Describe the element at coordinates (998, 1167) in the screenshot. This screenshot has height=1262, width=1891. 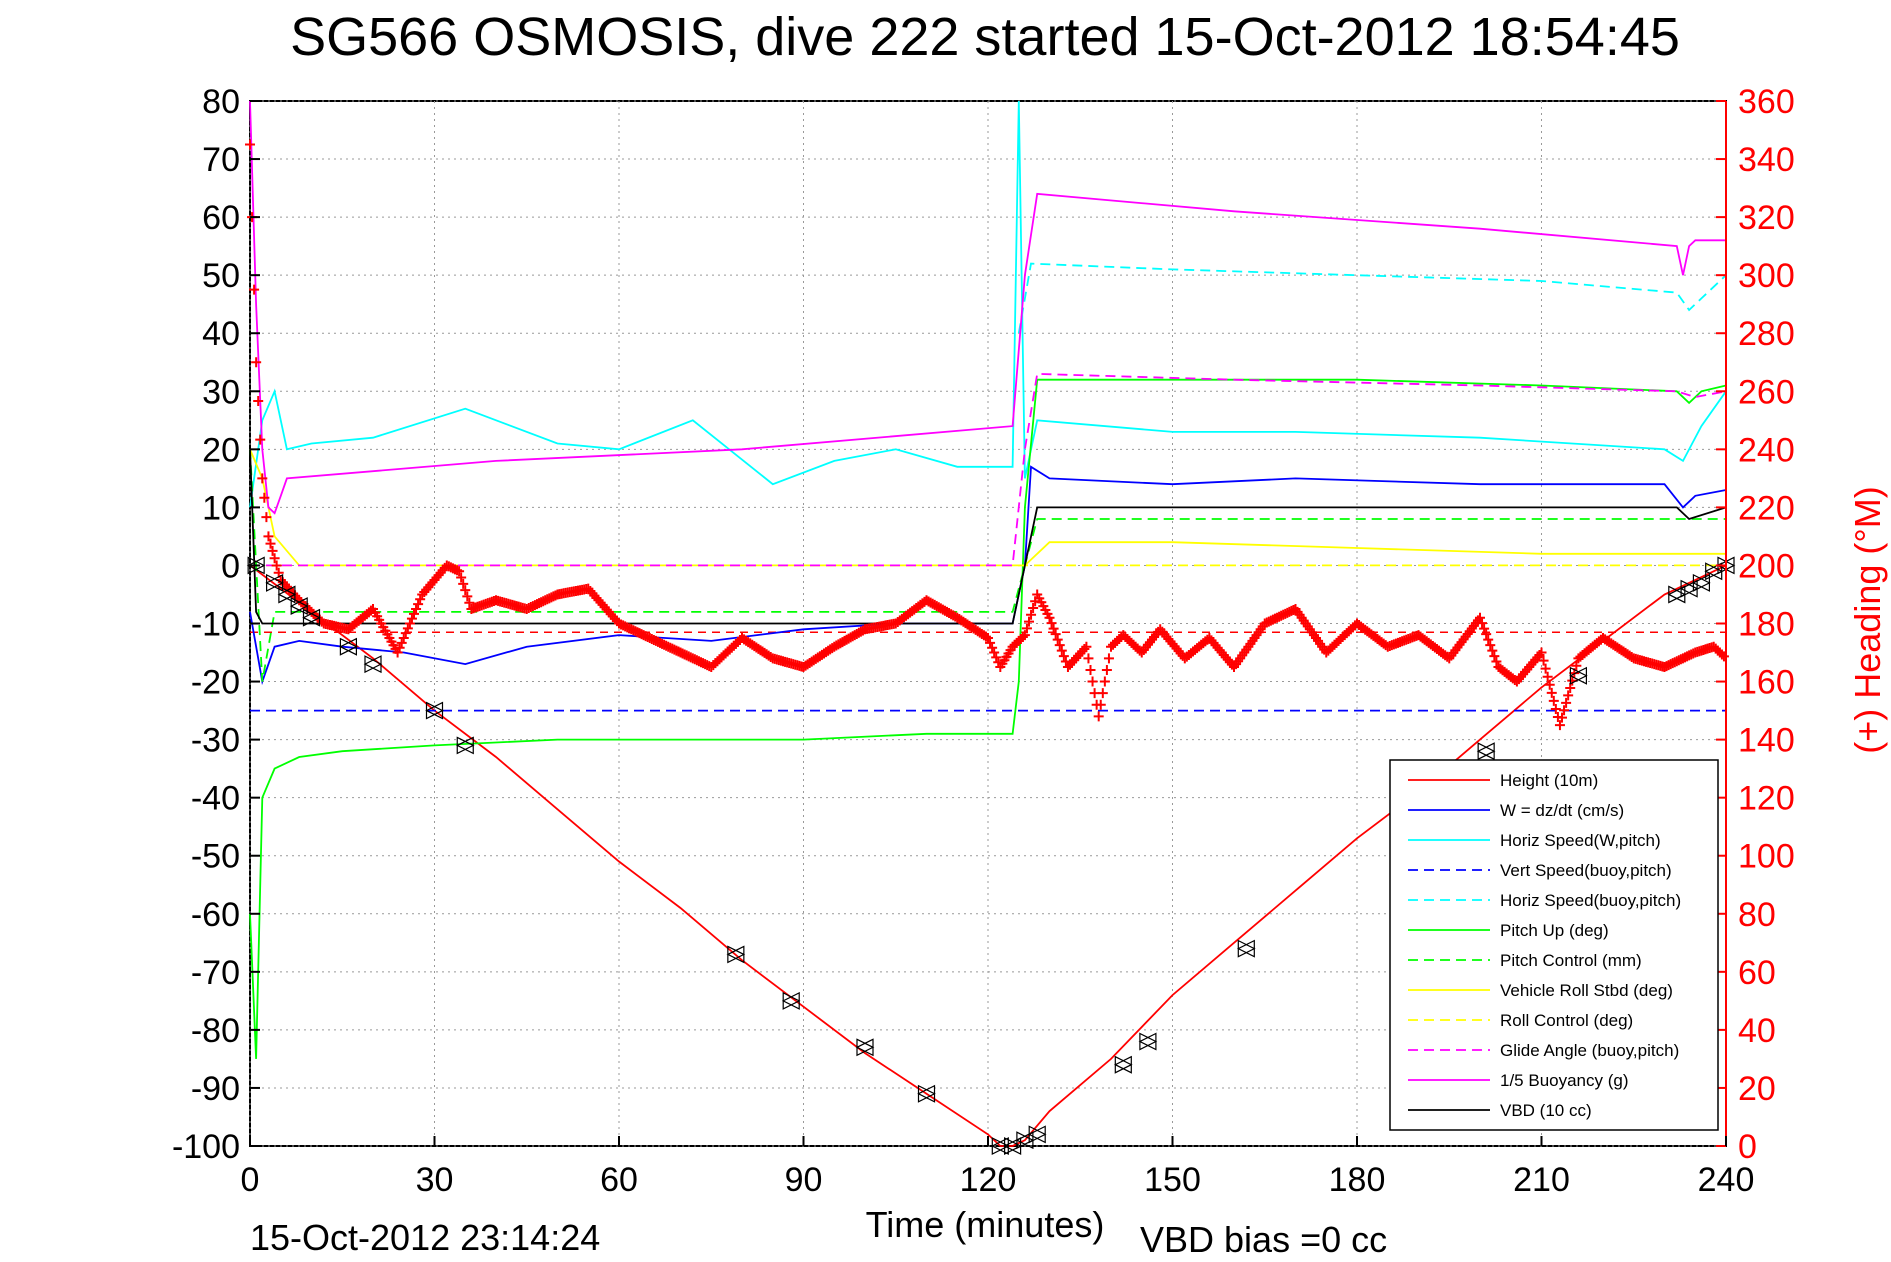
I see `x-axis: 0 30 60 90 120 150 180 210 240` at that location.